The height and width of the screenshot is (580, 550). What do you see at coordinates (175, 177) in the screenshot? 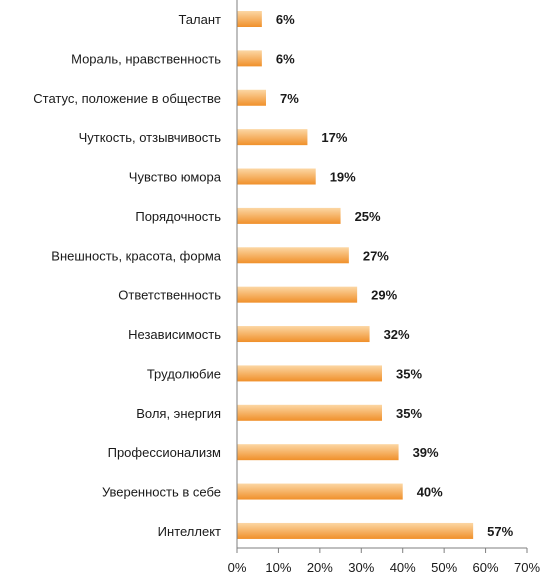
I see `category-label: Чувство юмора` at bounding box center [175, 177].